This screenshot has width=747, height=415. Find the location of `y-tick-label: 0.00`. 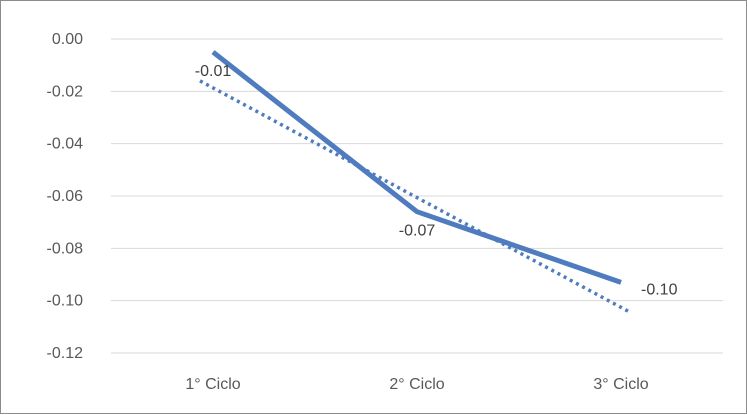

y-tick-label: 0.00 is located at coordinates (67, 39).